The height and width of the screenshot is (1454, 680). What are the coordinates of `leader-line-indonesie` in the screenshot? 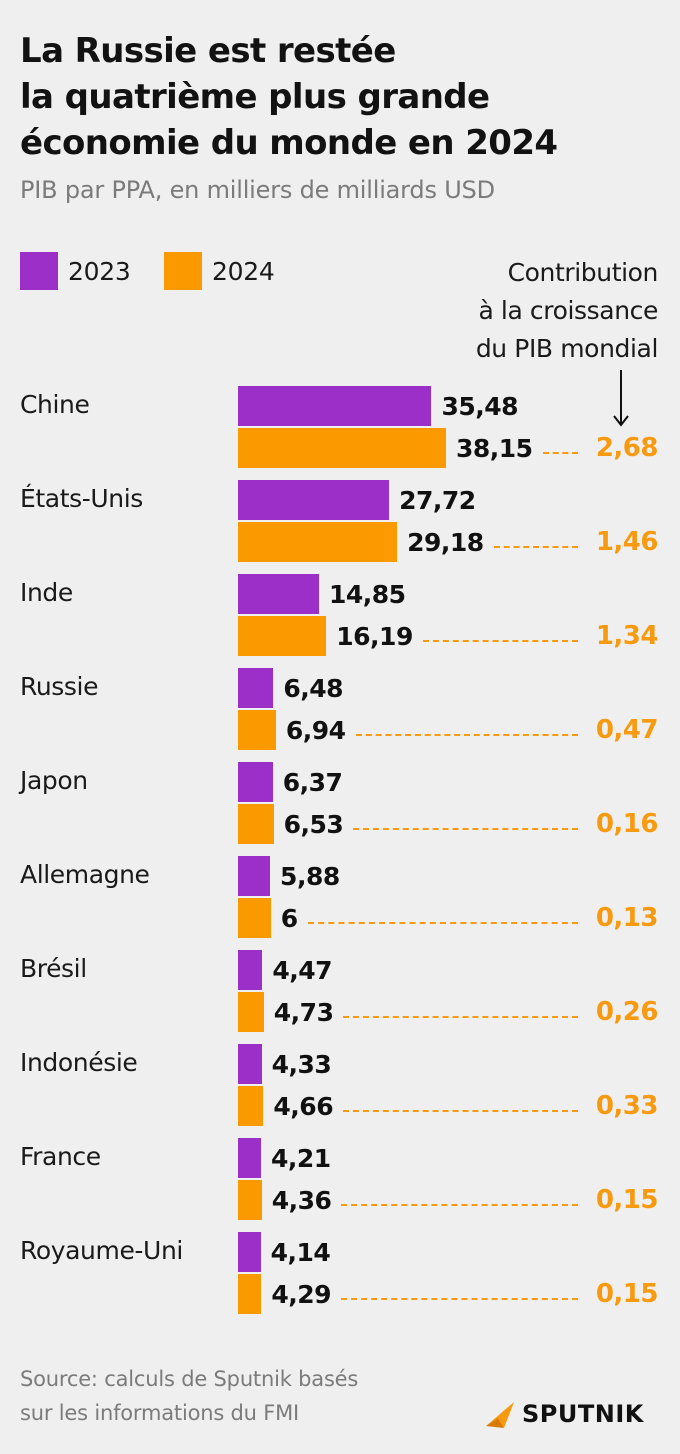 It's located at (460, 1111).